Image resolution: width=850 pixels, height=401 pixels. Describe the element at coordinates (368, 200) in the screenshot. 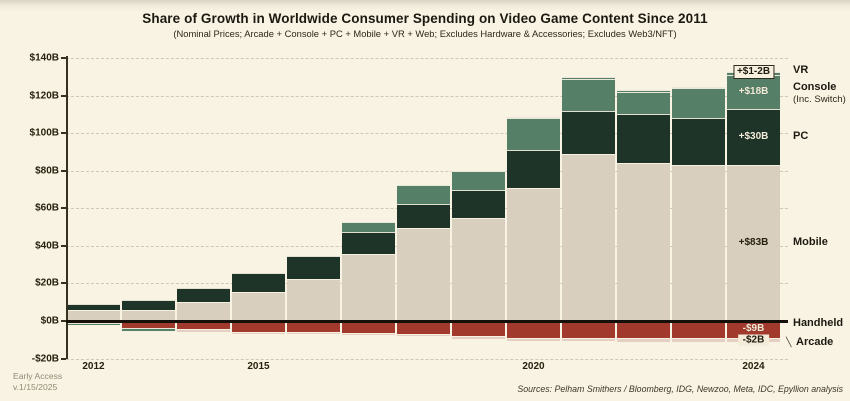

I see `bar-2017` at that location.